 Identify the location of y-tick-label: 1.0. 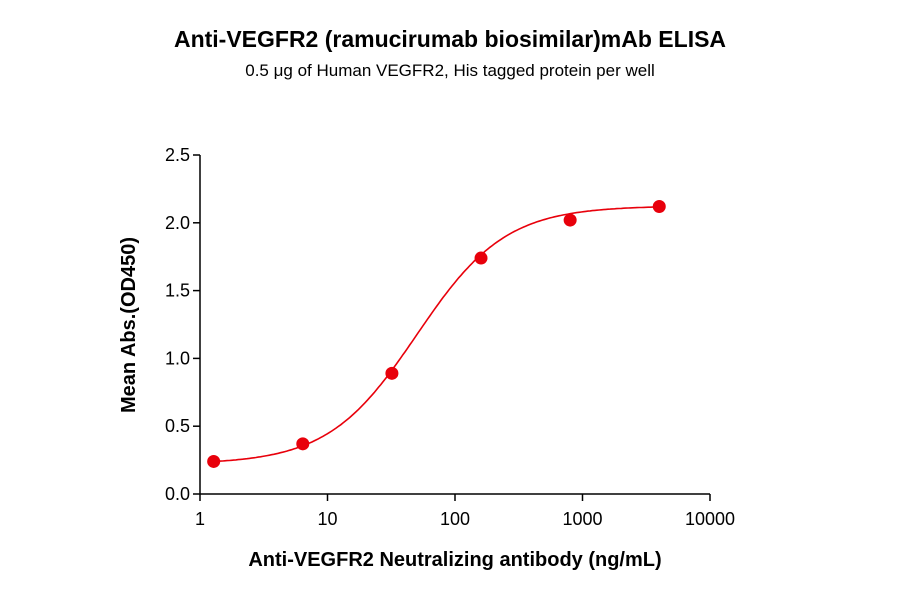
(177, 358).